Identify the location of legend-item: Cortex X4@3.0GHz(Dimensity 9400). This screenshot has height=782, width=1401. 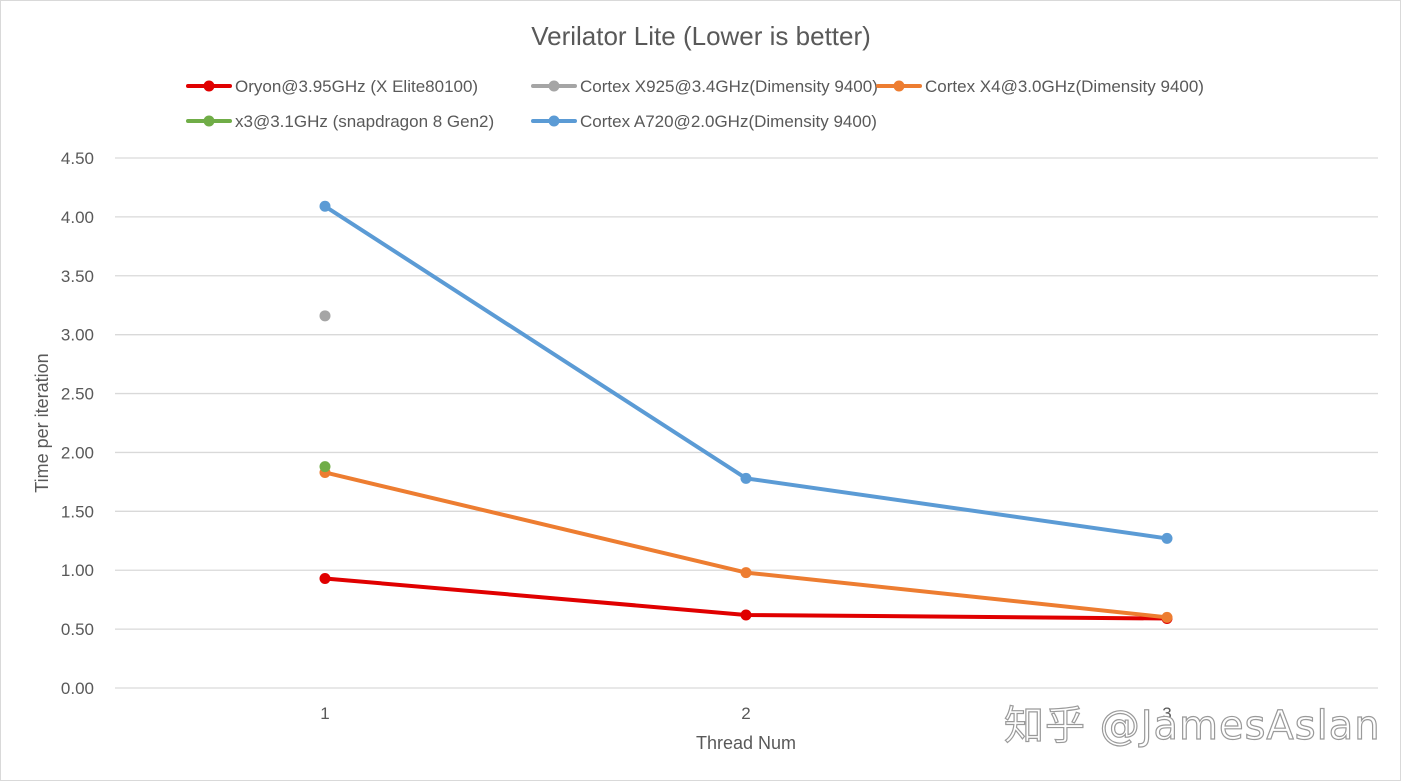
(1040, 86).